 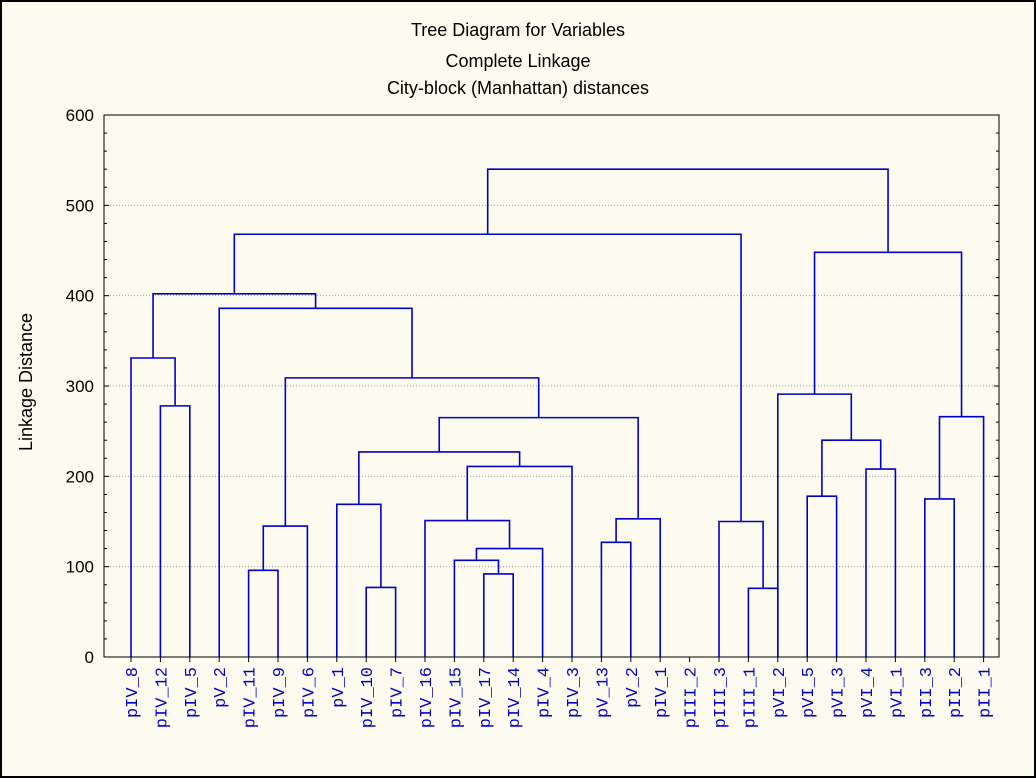 What do you see at coordinates (809, 692) in the screenshot?
I see `leaf-label: pVI_5` at bounding box center [809, 692].